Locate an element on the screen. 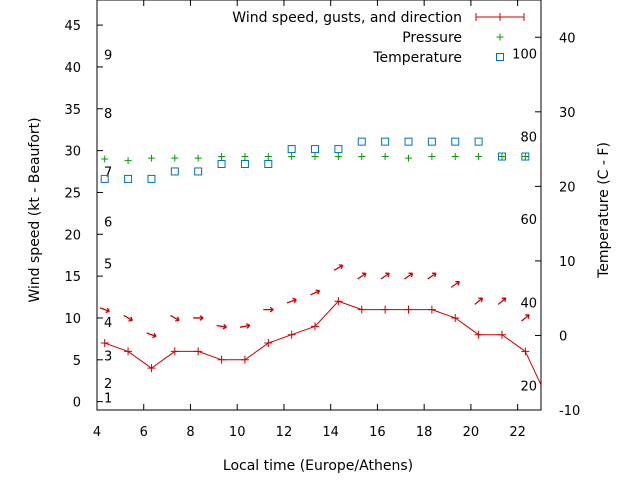 This screenshot has width=640, height=484. y-left-tick-label: 35 is located at coordinates (72, 110).